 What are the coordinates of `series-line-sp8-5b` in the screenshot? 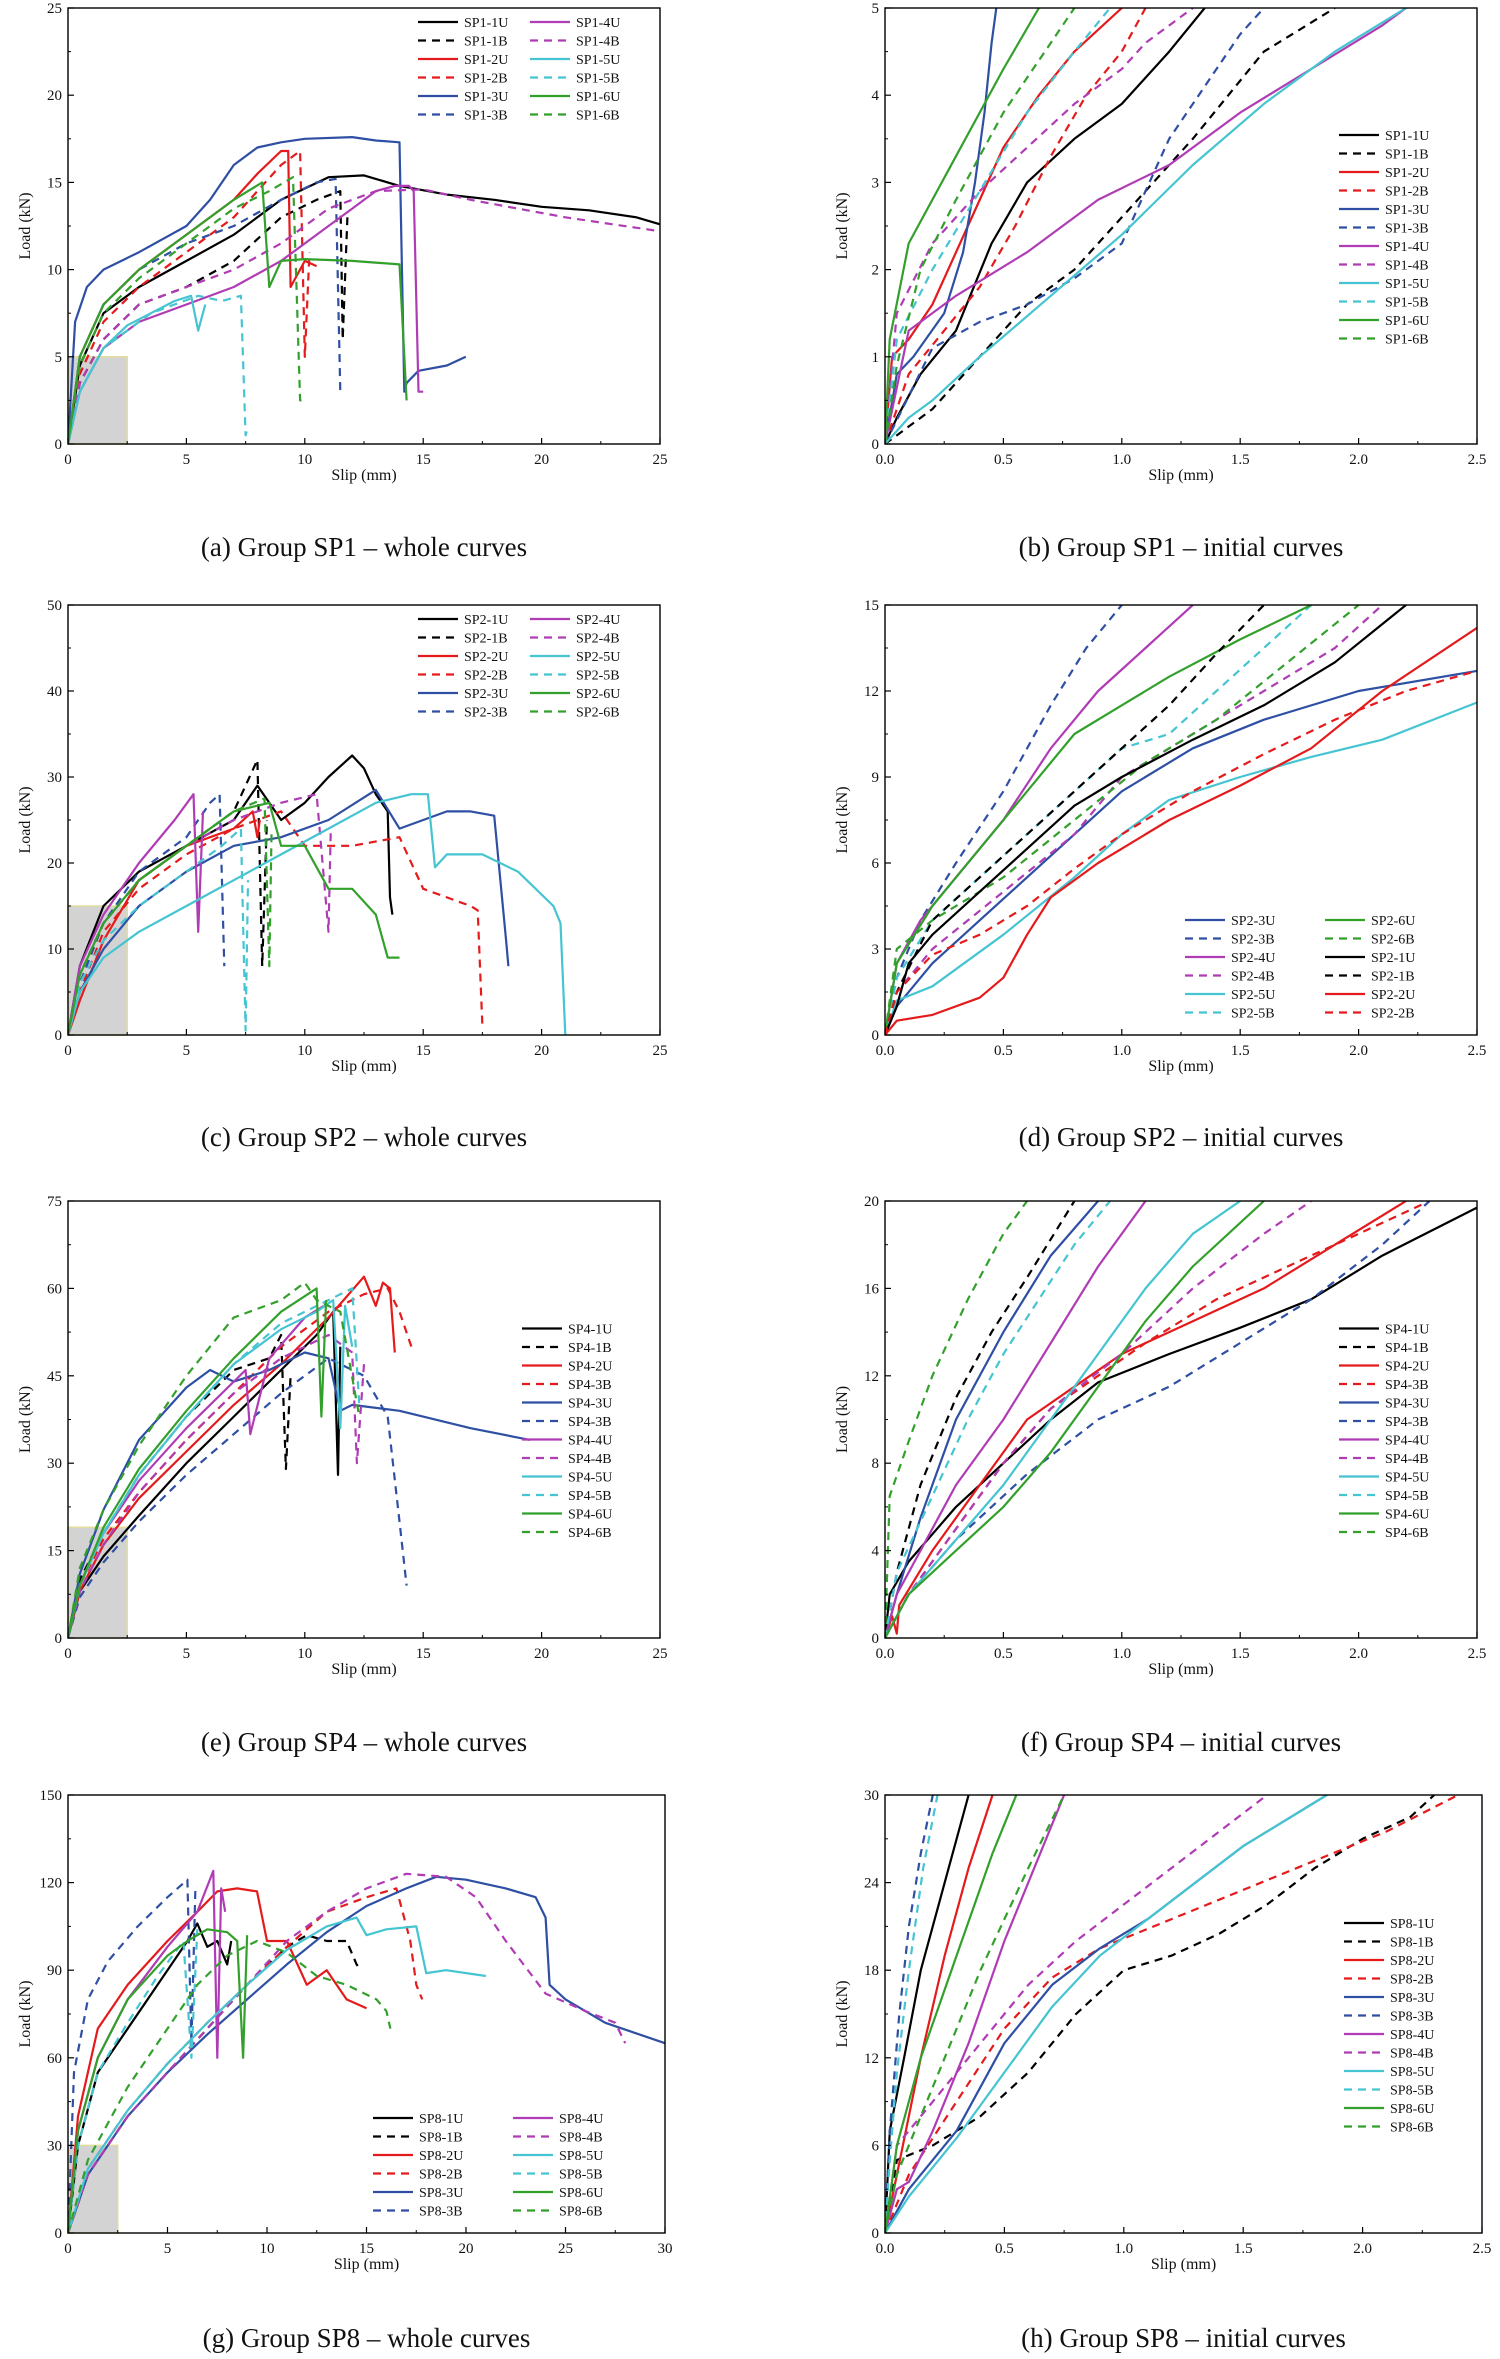 It's located at (133, 2081).